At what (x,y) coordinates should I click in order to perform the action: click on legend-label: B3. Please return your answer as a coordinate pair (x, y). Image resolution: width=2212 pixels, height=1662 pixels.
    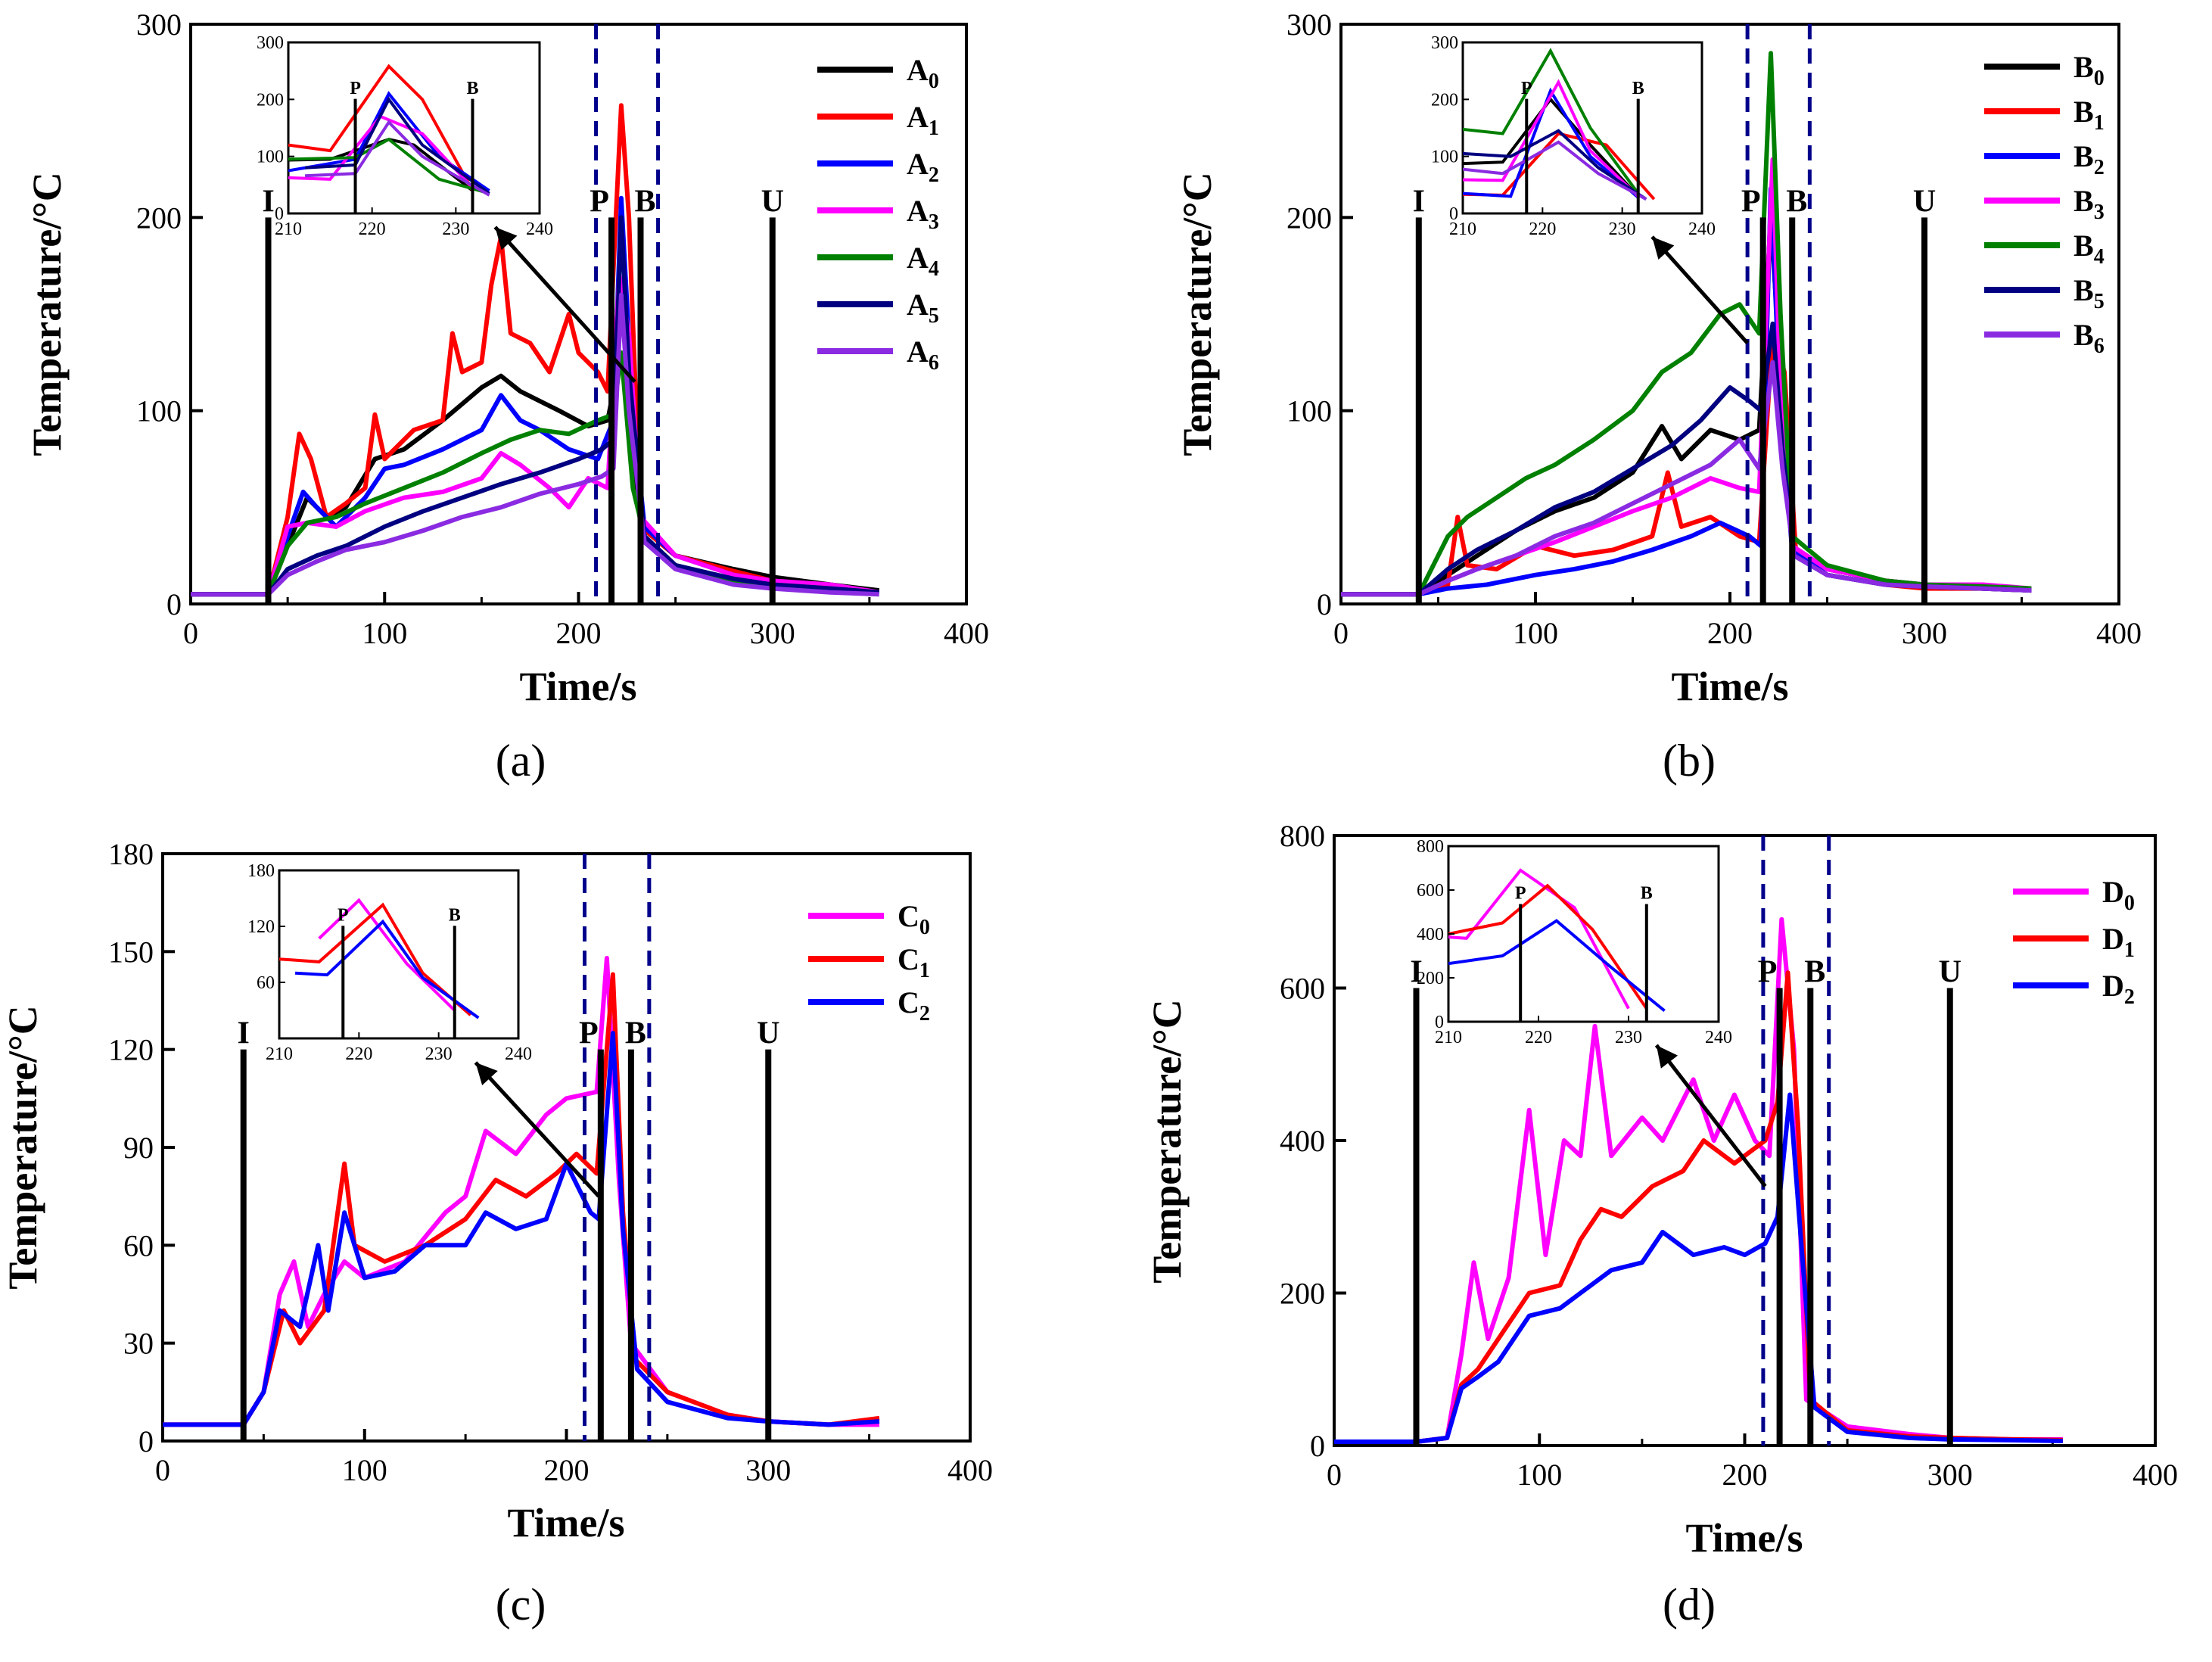
    Looking at the image, I should click on (2089, 204).